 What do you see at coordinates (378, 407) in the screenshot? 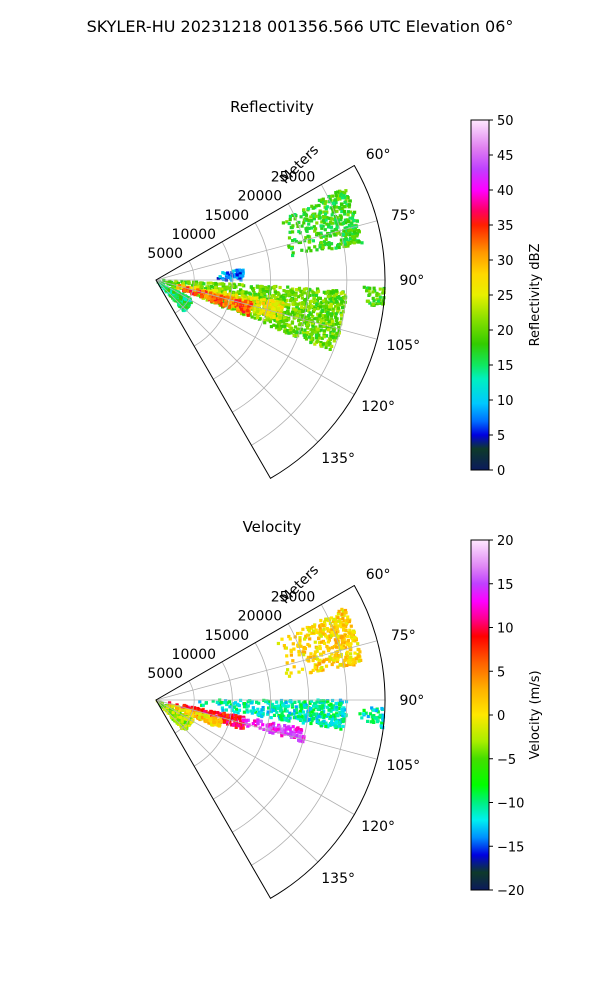
I see `angular-tick-label: 120°` at bounding box center [378, 407].